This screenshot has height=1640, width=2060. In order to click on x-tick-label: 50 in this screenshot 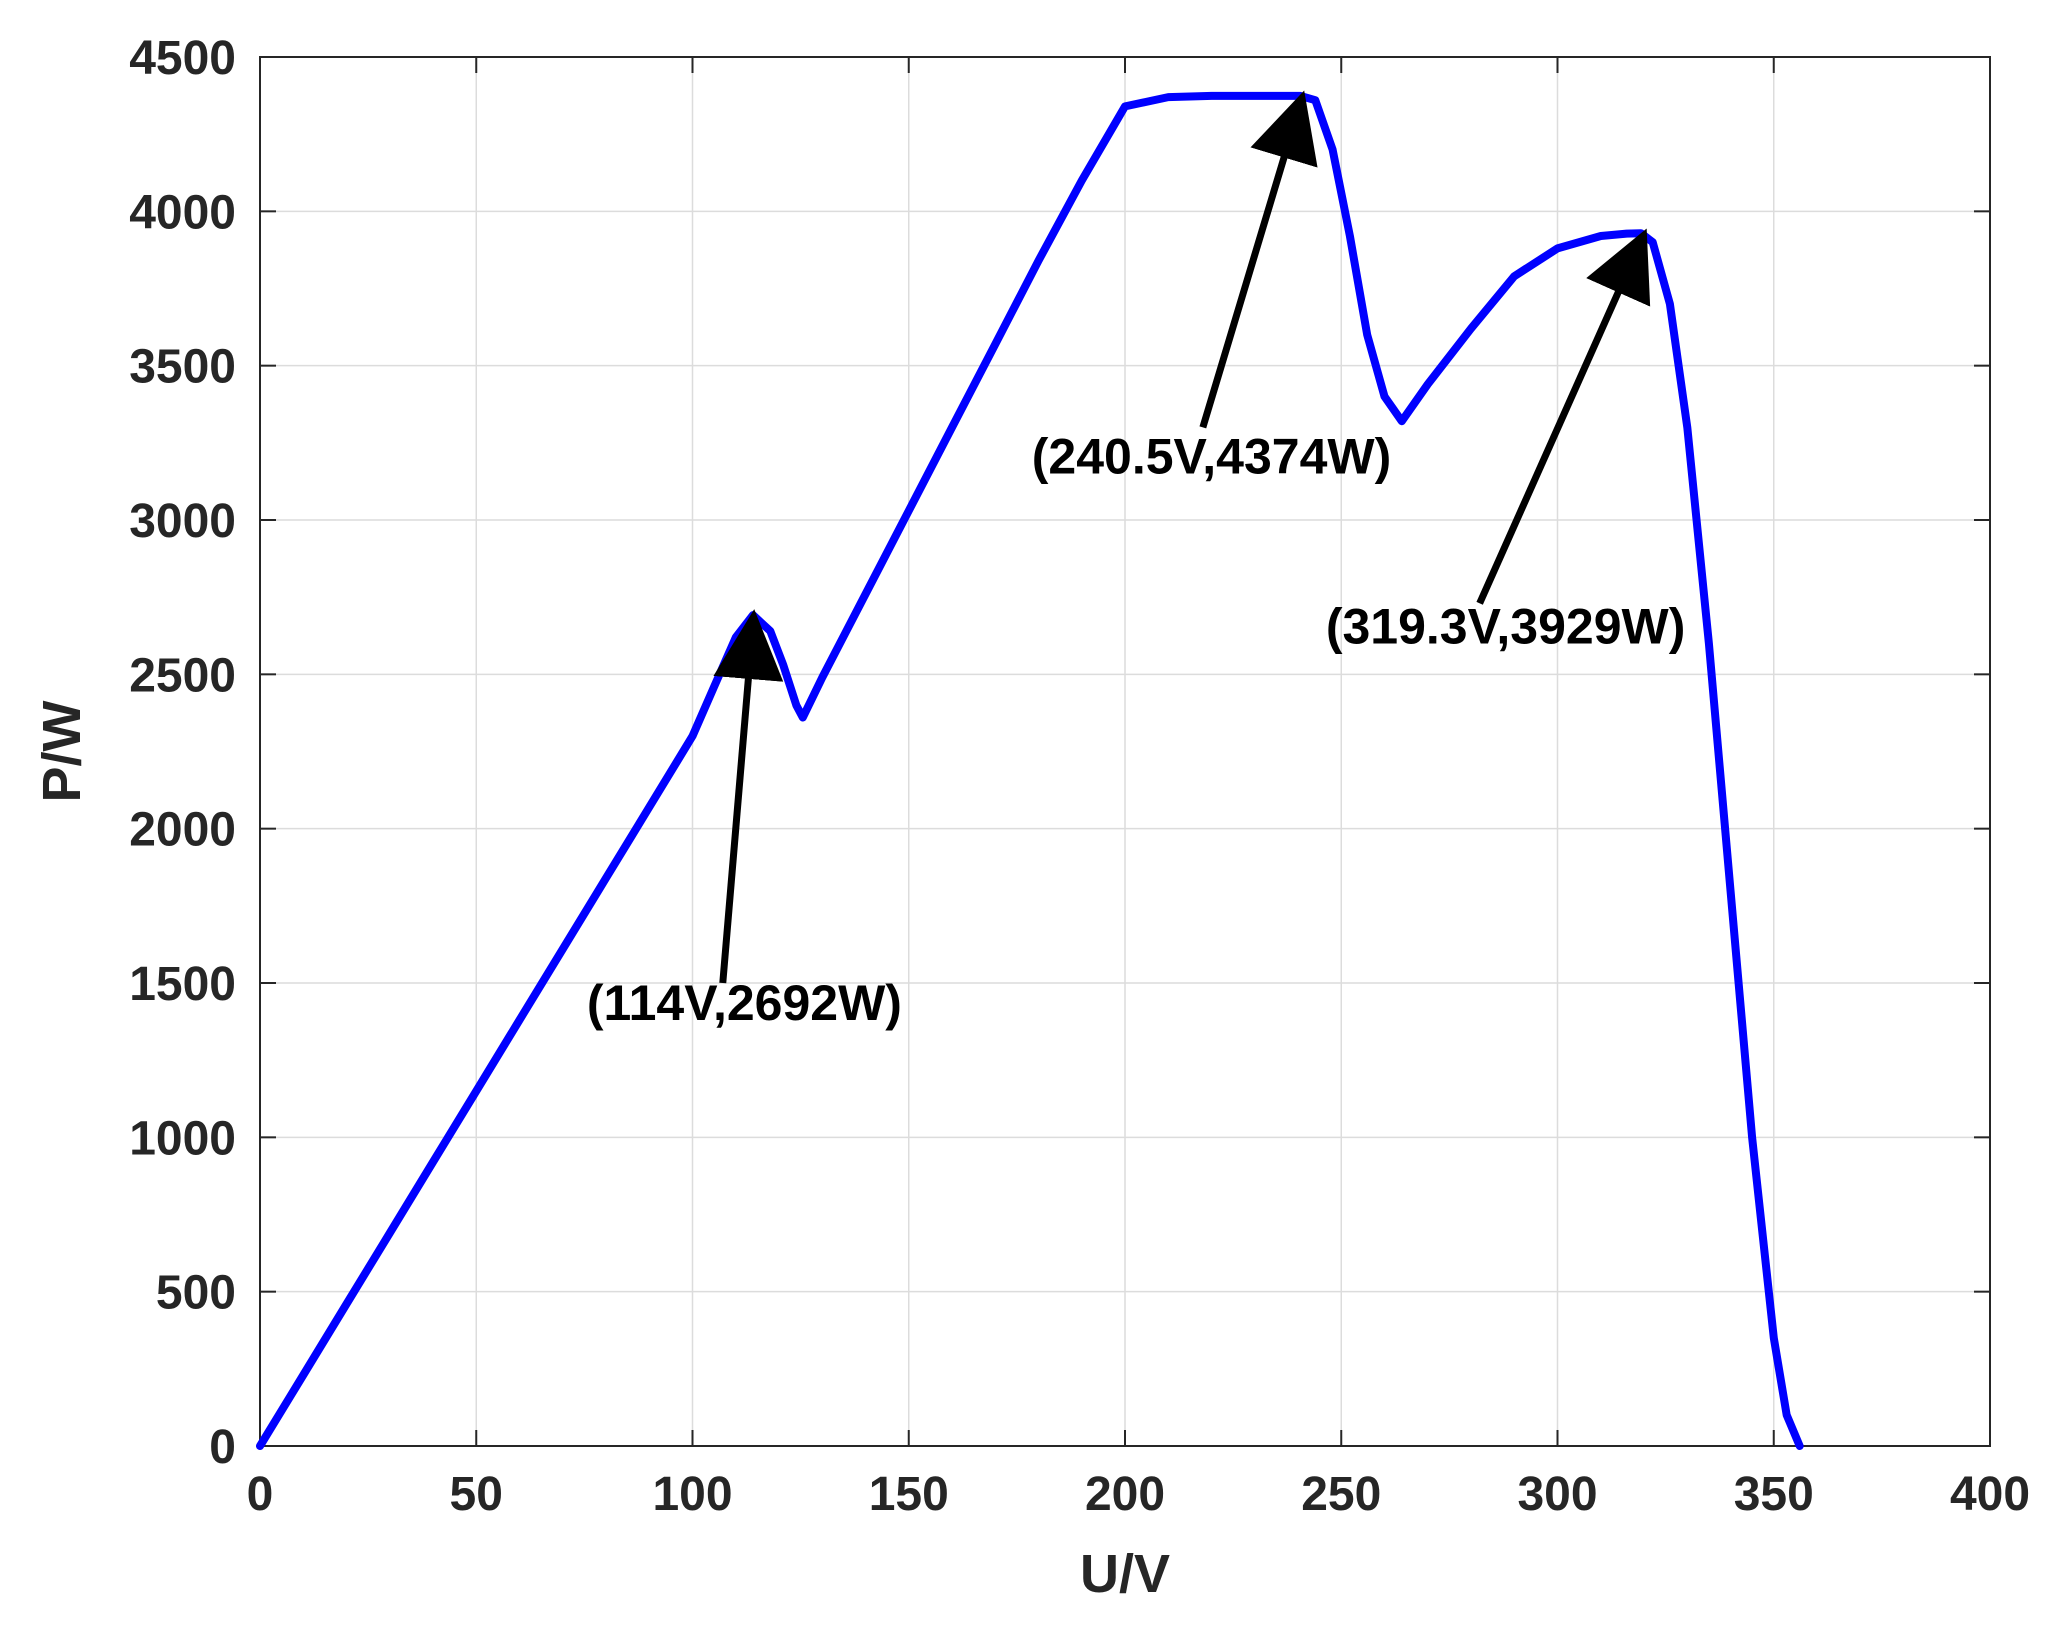, I will do `click(476, 1494)`.